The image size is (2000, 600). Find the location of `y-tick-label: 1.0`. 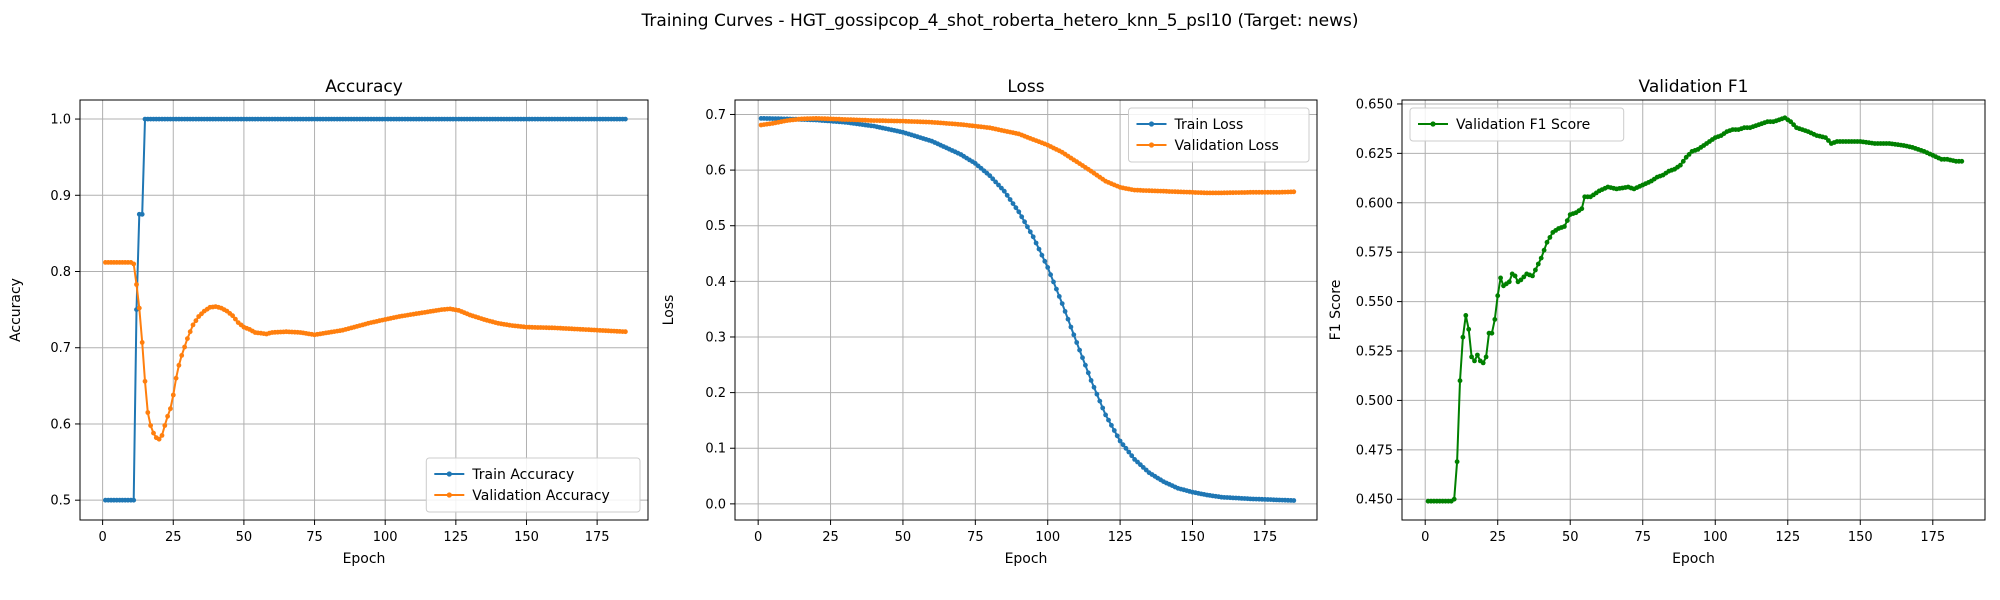

y-tick-label: 1.0 is located at coordinates (60, 120).